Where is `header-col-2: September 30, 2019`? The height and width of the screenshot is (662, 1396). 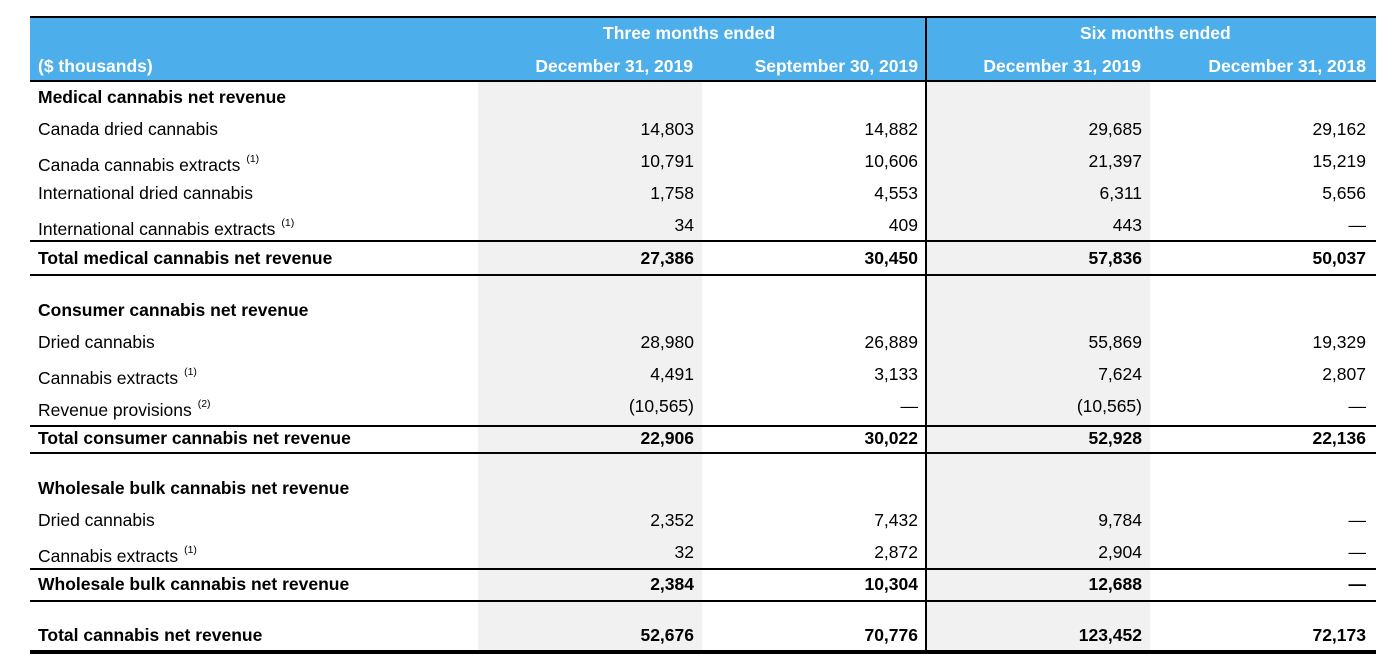
header-col-2: September 30, 2019 is located at coordinates (836, 66).